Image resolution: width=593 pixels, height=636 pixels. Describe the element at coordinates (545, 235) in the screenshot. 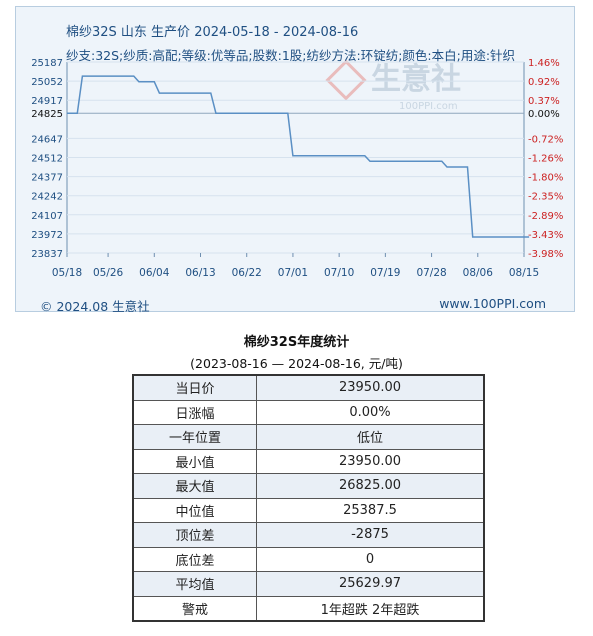

I see `y-tick-label-right: -3.43%` at that location.